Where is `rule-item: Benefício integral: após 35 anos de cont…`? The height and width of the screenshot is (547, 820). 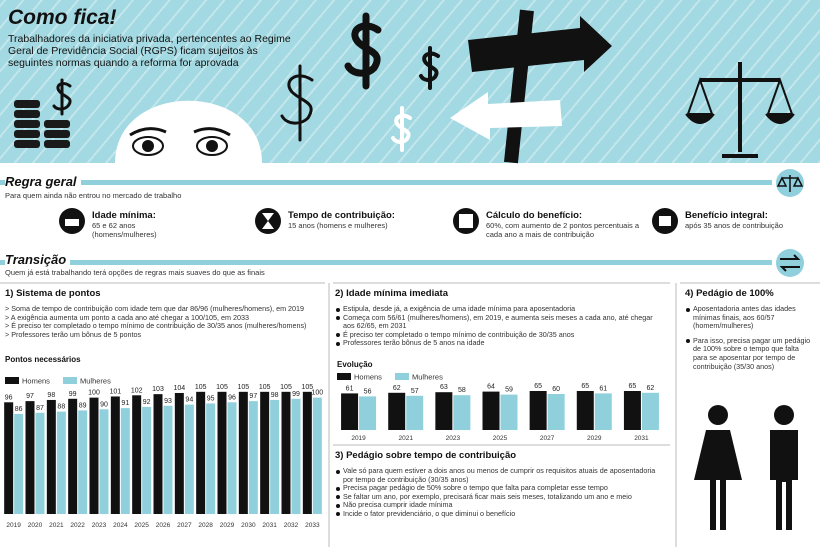 rule-item: Benefício integral: após 35 anos de cont… is located at coordinates (750, 220).